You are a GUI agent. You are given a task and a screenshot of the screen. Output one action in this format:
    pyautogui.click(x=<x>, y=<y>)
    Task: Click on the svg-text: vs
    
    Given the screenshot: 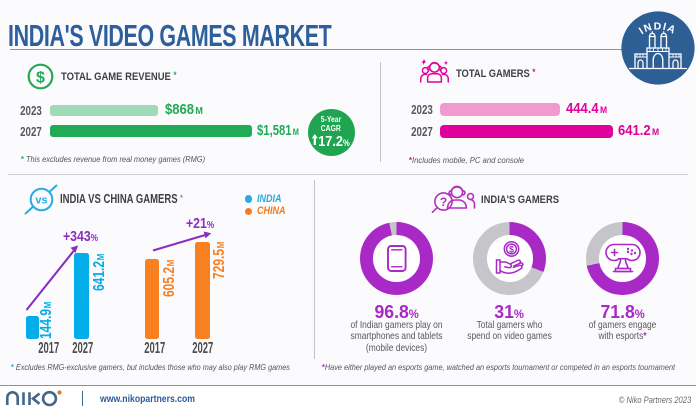 What is the action you would take?
    pyautogui.click(x=41, y=201)
    